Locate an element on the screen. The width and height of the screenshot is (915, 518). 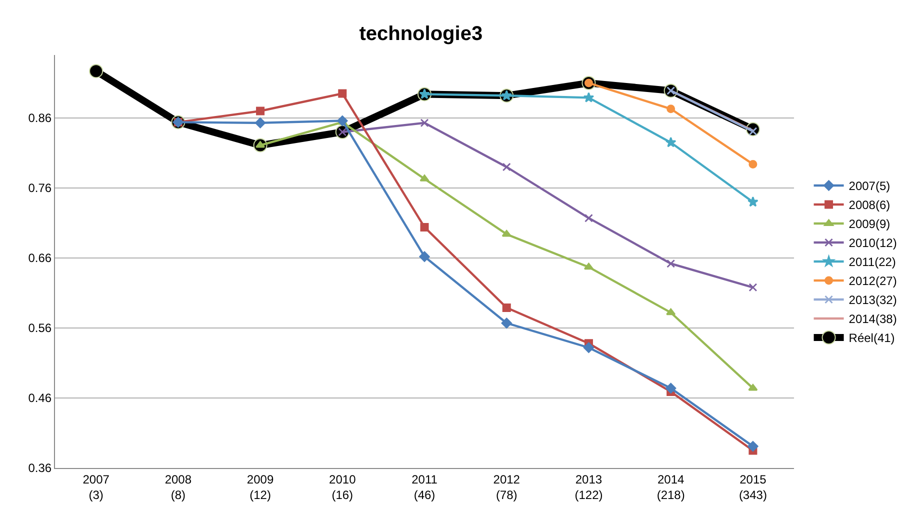
y-tick-label: 0.86 is located at coordinates (40, 118).